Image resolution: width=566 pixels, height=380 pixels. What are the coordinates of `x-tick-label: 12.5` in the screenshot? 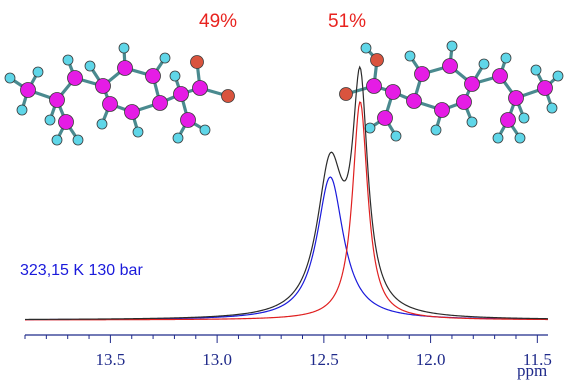 It's located at (324, 359).